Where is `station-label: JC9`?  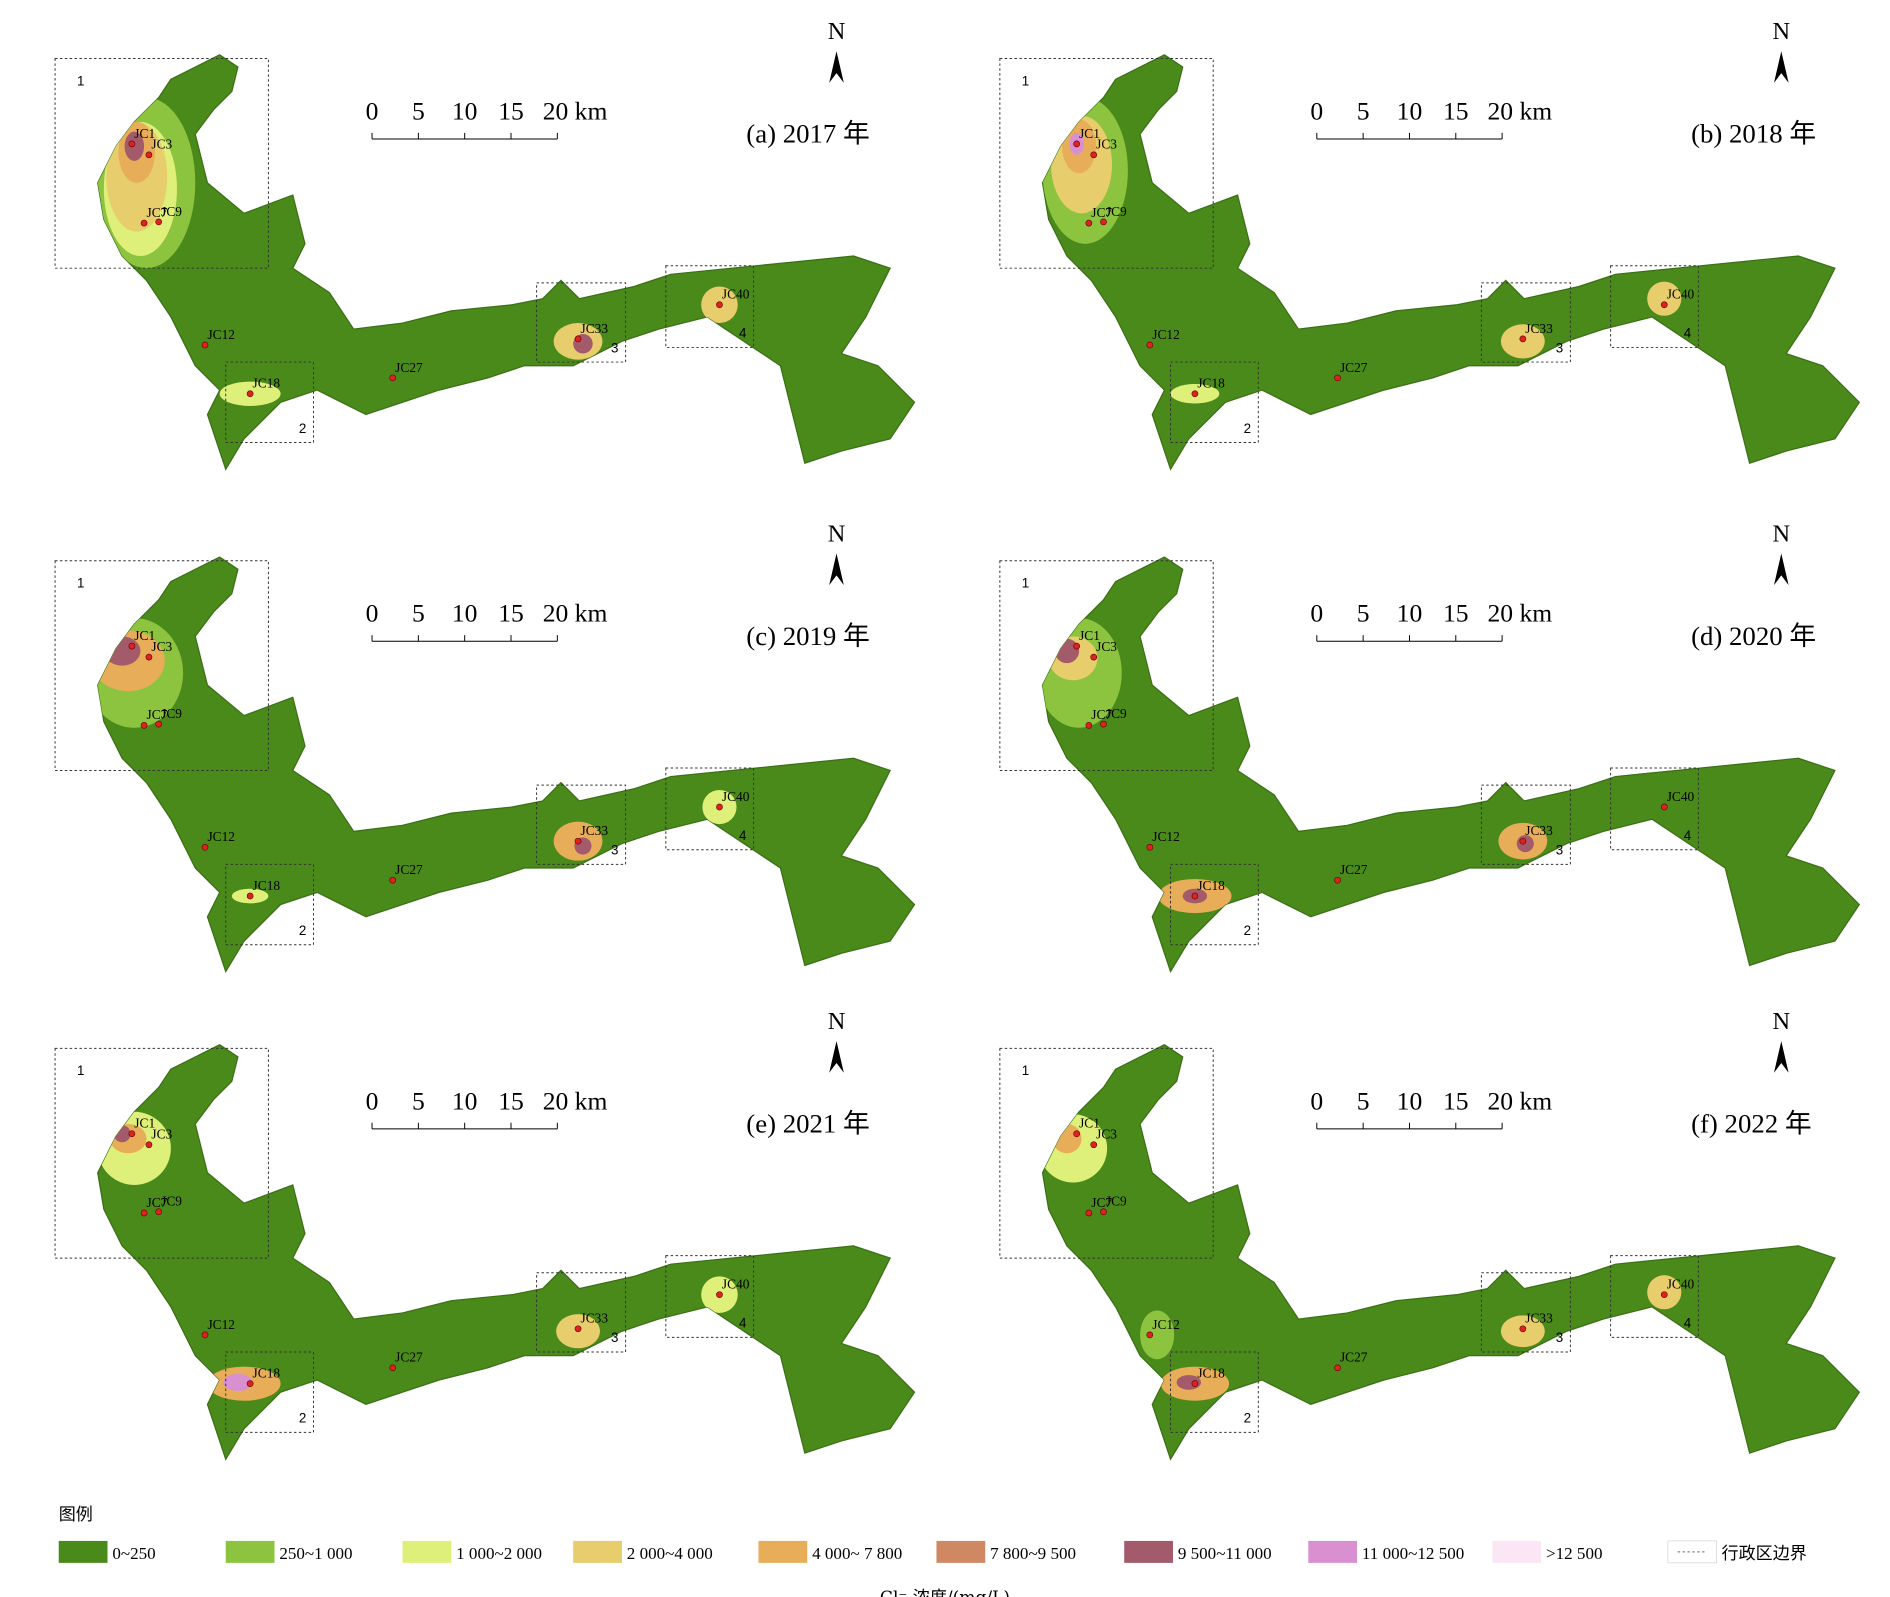
station-label: JC9 is located at coordinates (1116, 1201).